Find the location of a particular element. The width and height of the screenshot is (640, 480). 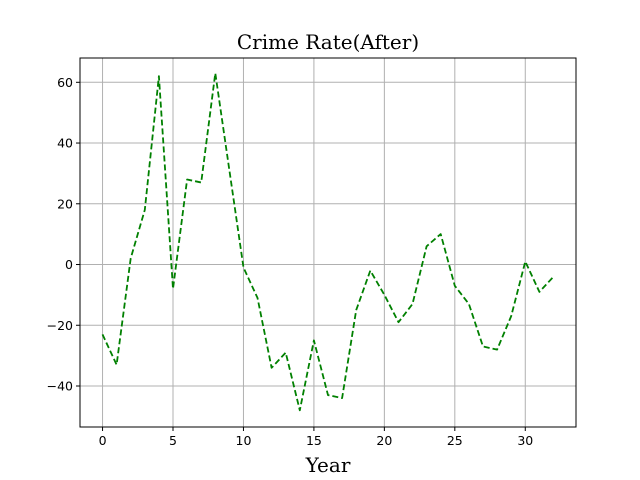

y-axis: −40 −20 0 20 40 60 is located at coordinates (63, 234).